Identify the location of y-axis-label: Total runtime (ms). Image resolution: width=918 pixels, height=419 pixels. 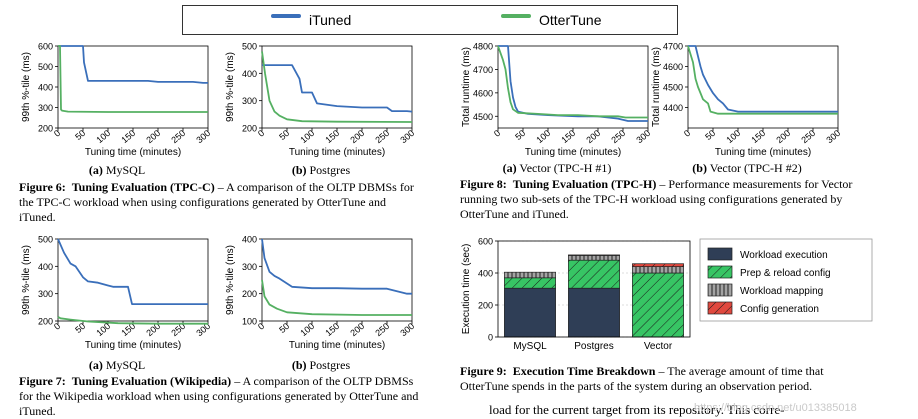
(656, 87).